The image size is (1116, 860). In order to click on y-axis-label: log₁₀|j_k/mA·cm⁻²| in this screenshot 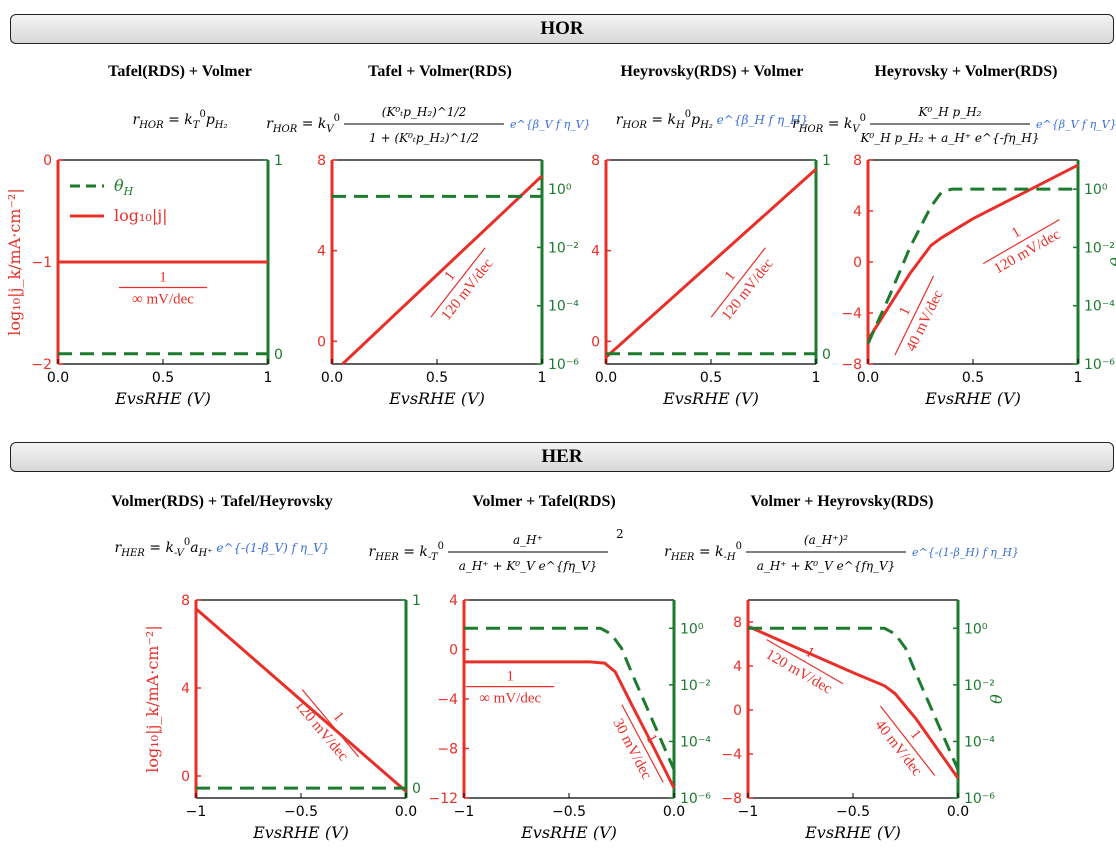, I will do `click(152, 698)`.